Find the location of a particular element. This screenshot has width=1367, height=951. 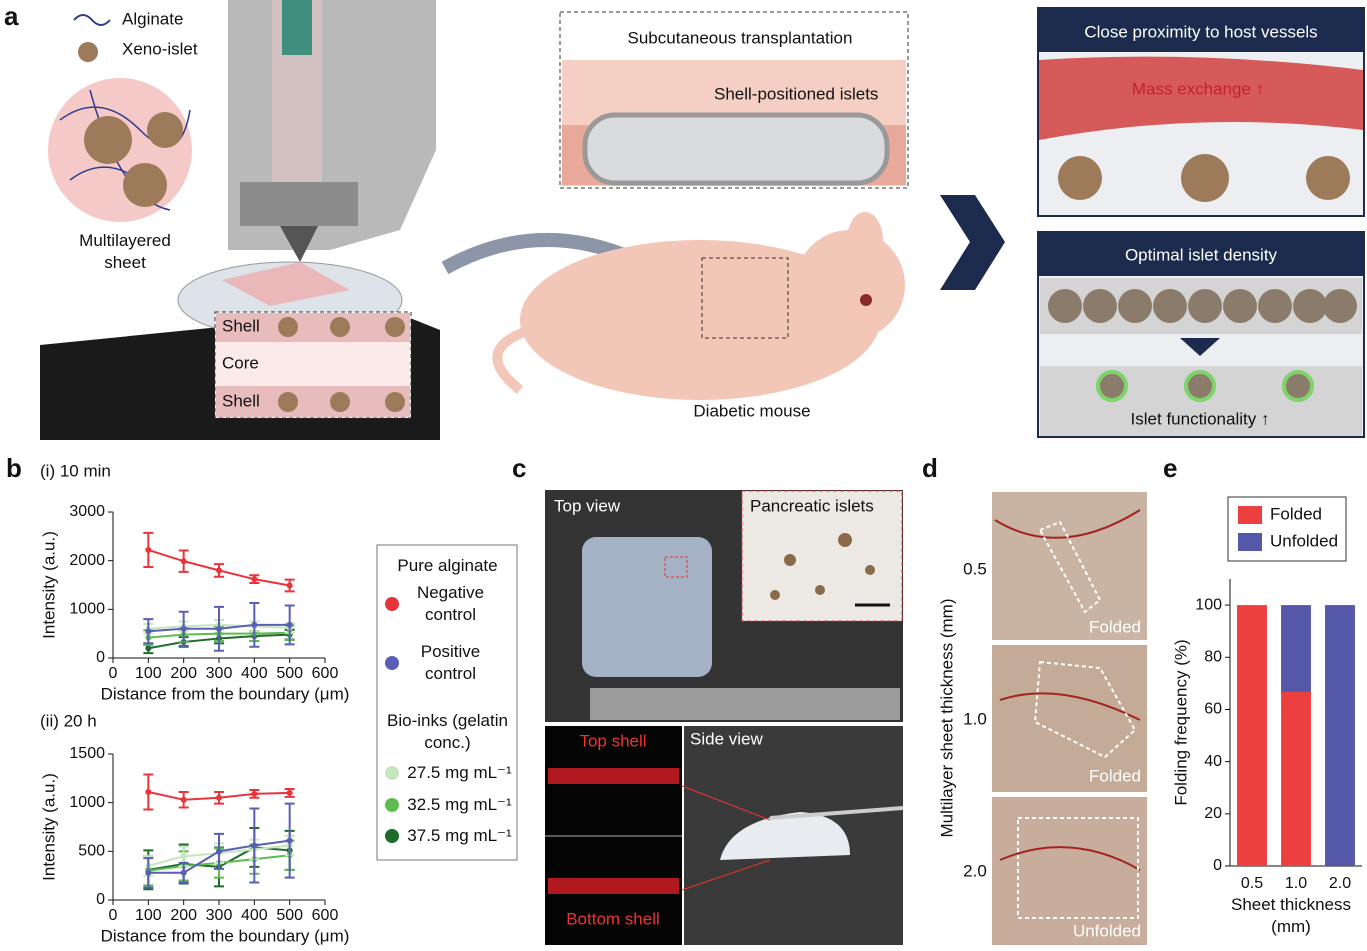

legend-label: Xeno-islet is located at coordinates (160, 48).